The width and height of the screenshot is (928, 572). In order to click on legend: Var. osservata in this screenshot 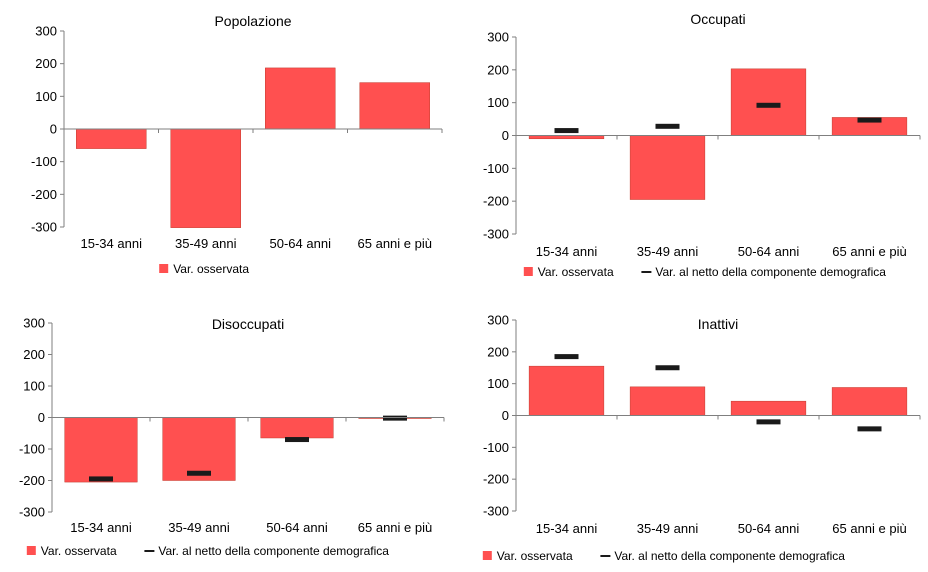, I will do `click(204, 269)`.